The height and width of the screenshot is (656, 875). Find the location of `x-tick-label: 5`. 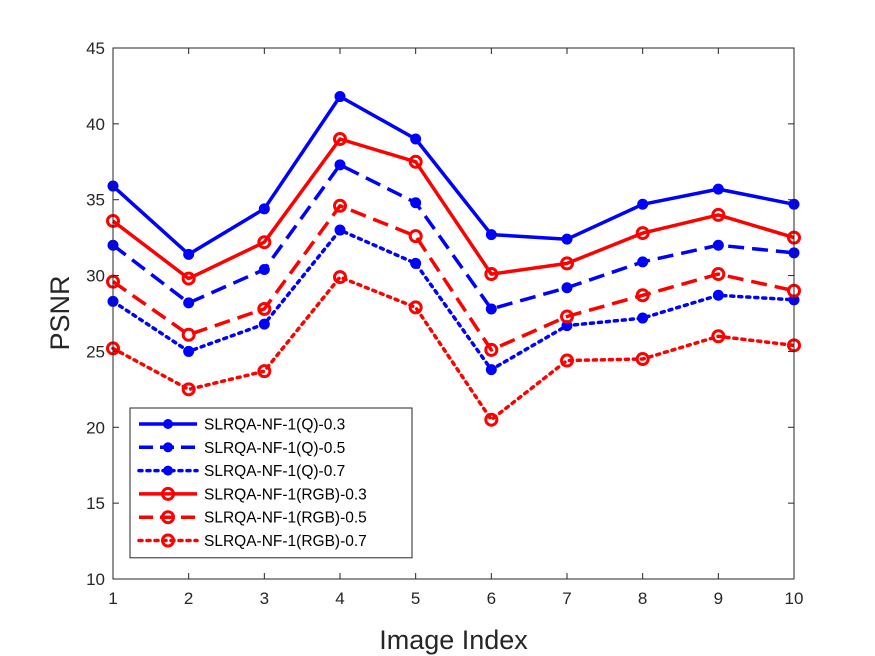

x-tick-label: 5 is located at coordinates (415, 598).